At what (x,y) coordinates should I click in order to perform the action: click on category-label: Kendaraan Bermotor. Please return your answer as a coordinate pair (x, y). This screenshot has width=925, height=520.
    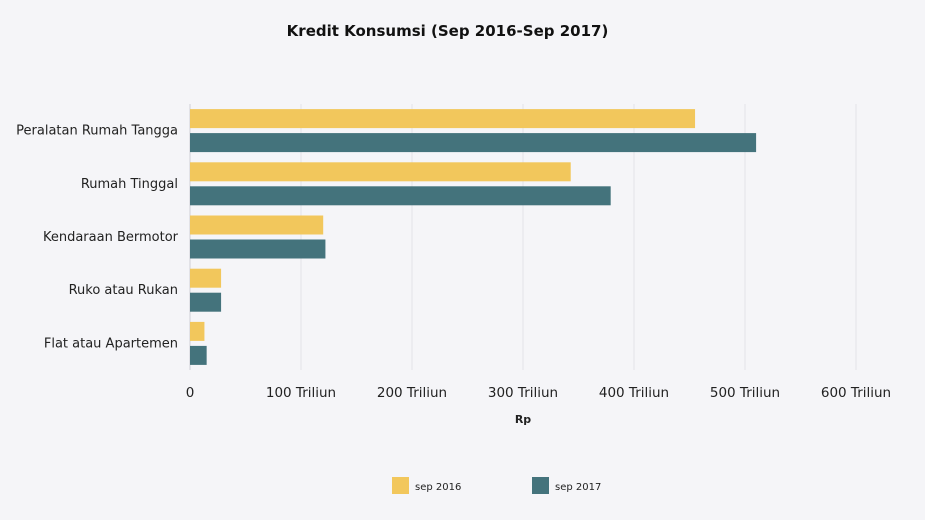
    Looking at the image, I should click on (111, 237).